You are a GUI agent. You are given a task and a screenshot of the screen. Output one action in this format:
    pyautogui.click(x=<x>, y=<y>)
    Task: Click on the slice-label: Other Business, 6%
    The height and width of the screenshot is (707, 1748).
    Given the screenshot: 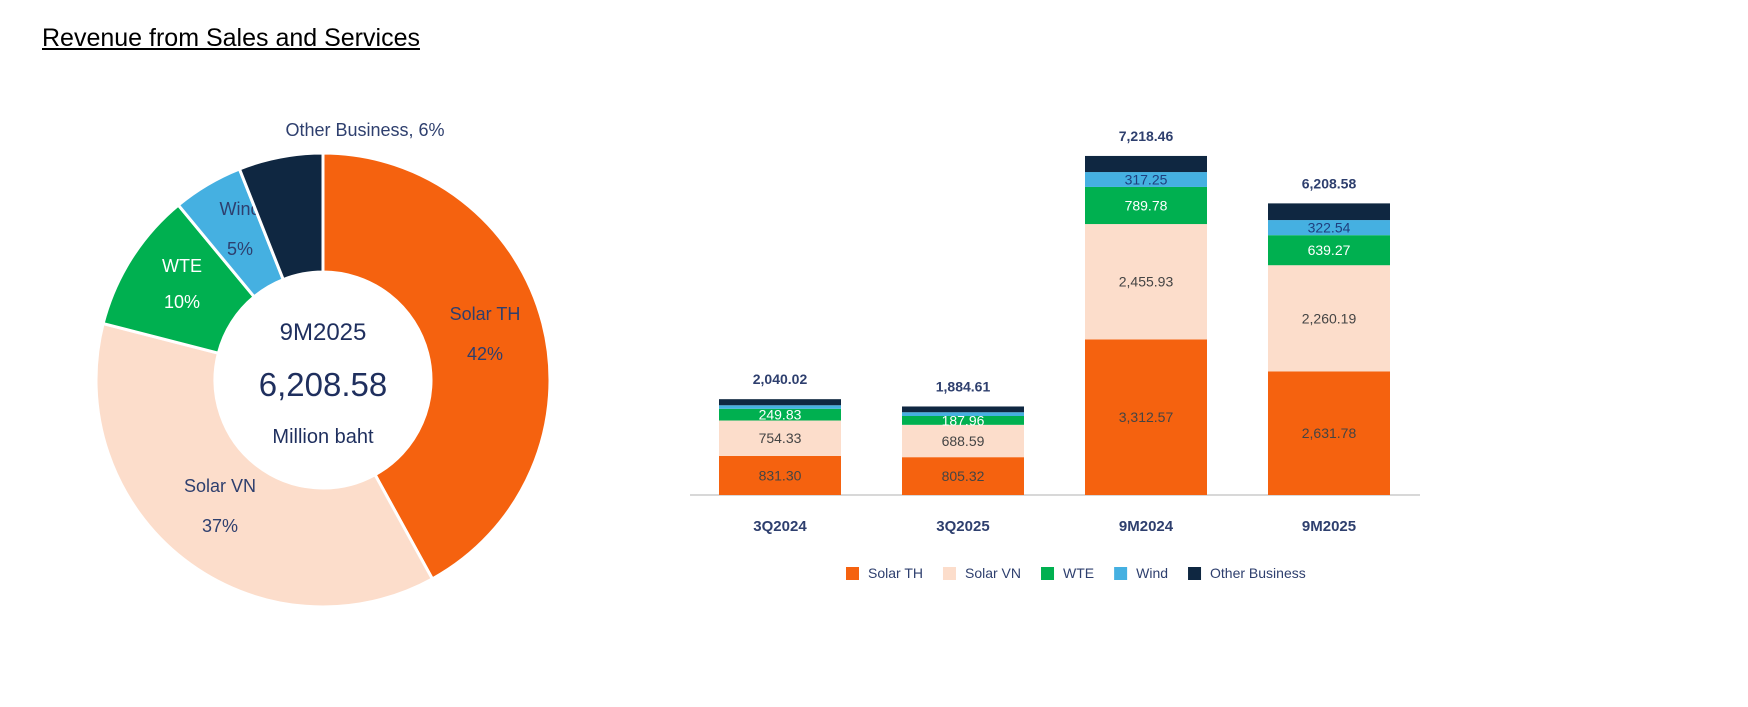 What is the action you would take?
    pyautogui.click(x=364, y=130)
    